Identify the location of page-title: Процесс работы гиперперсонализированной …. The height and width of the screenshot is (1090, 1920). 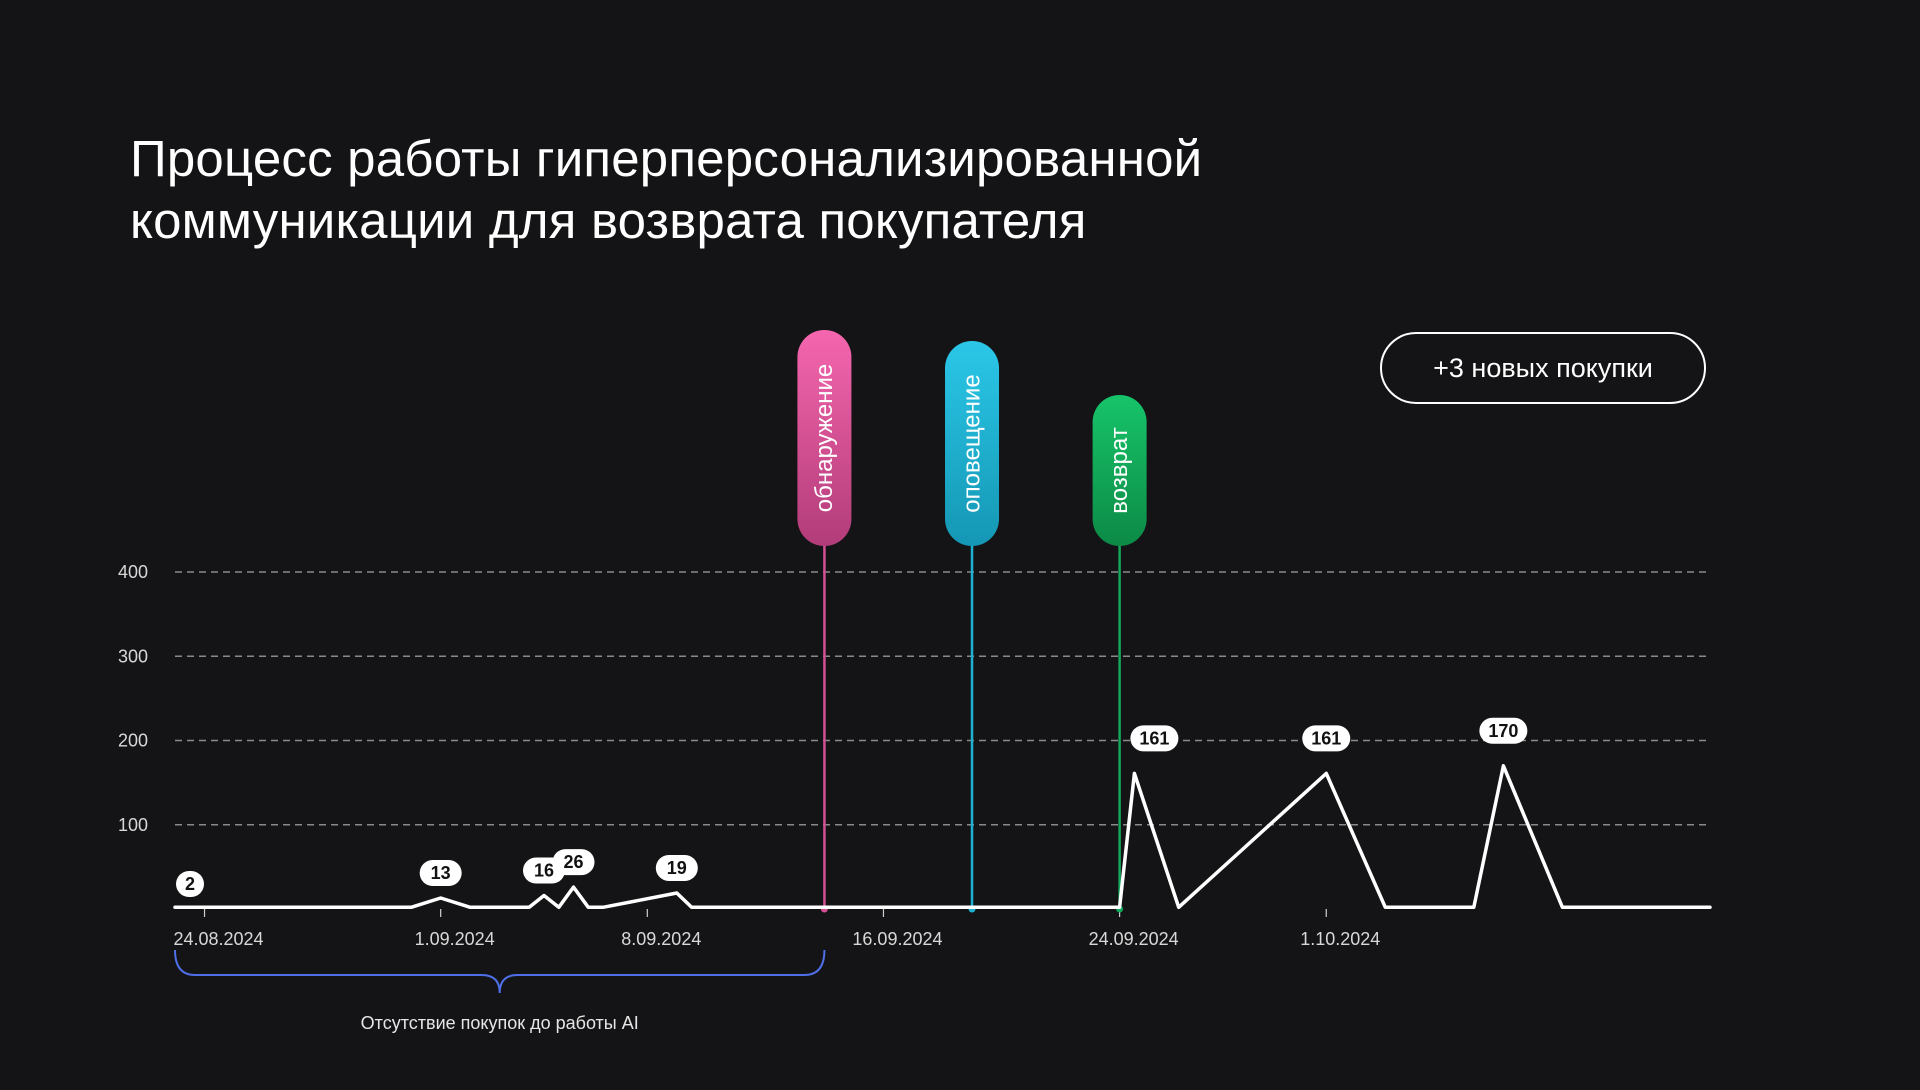
(666, 190).